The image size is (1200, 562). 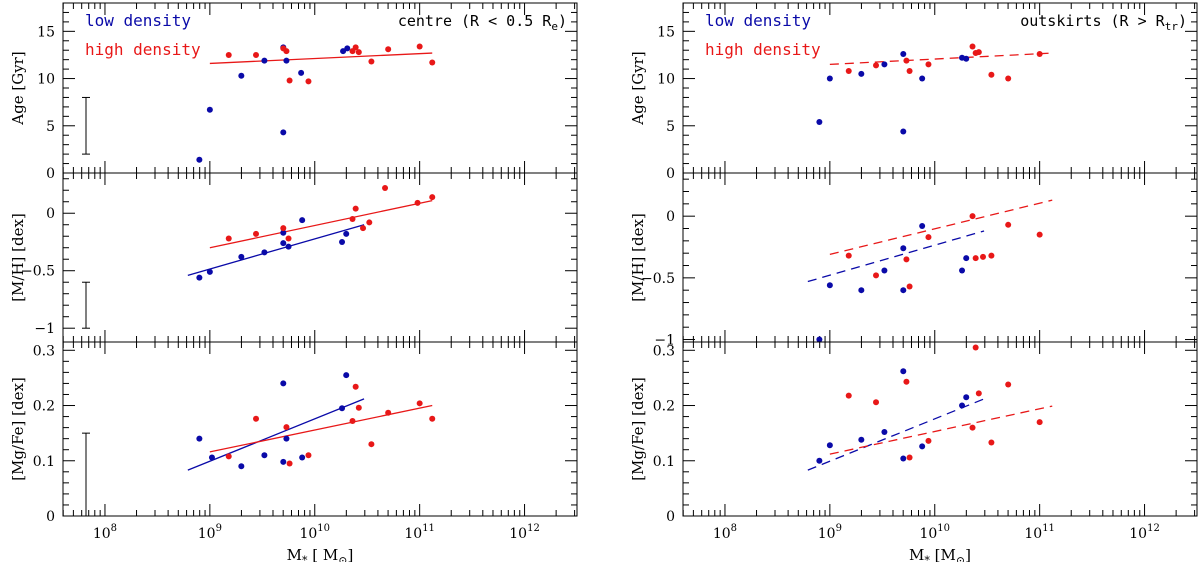 I want to click on x-tick-label: 10⁸, so click(x=725, y=532).